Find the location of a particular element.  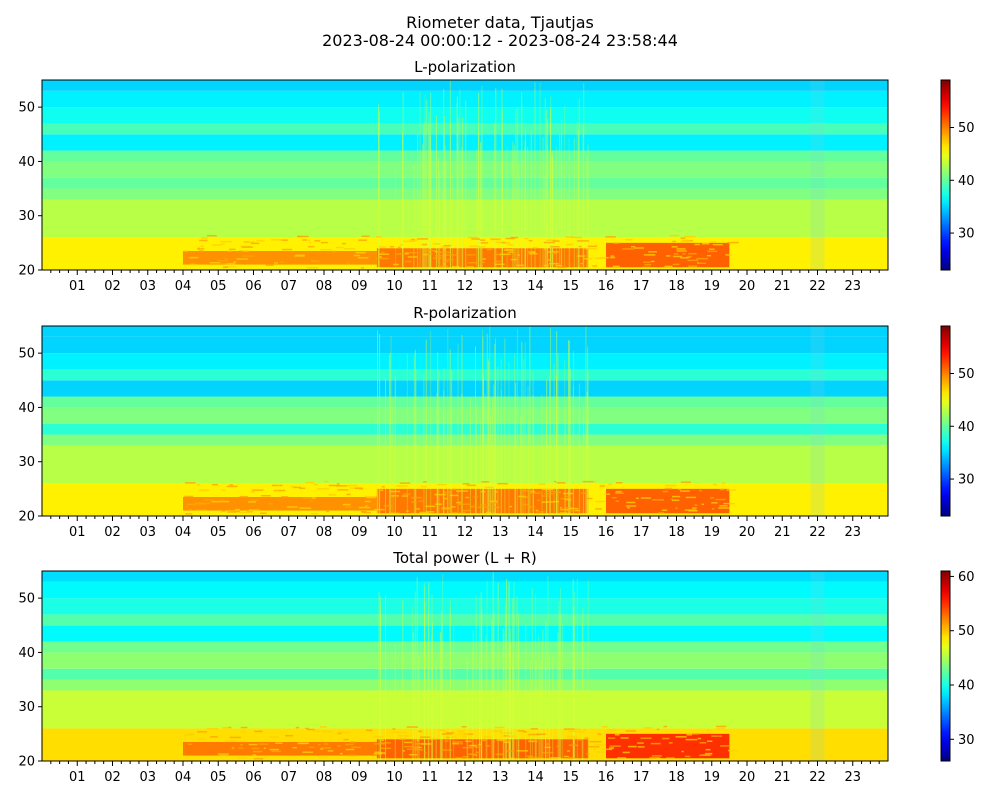

x-tick-label: 08 is located at coordinates (324, 777).